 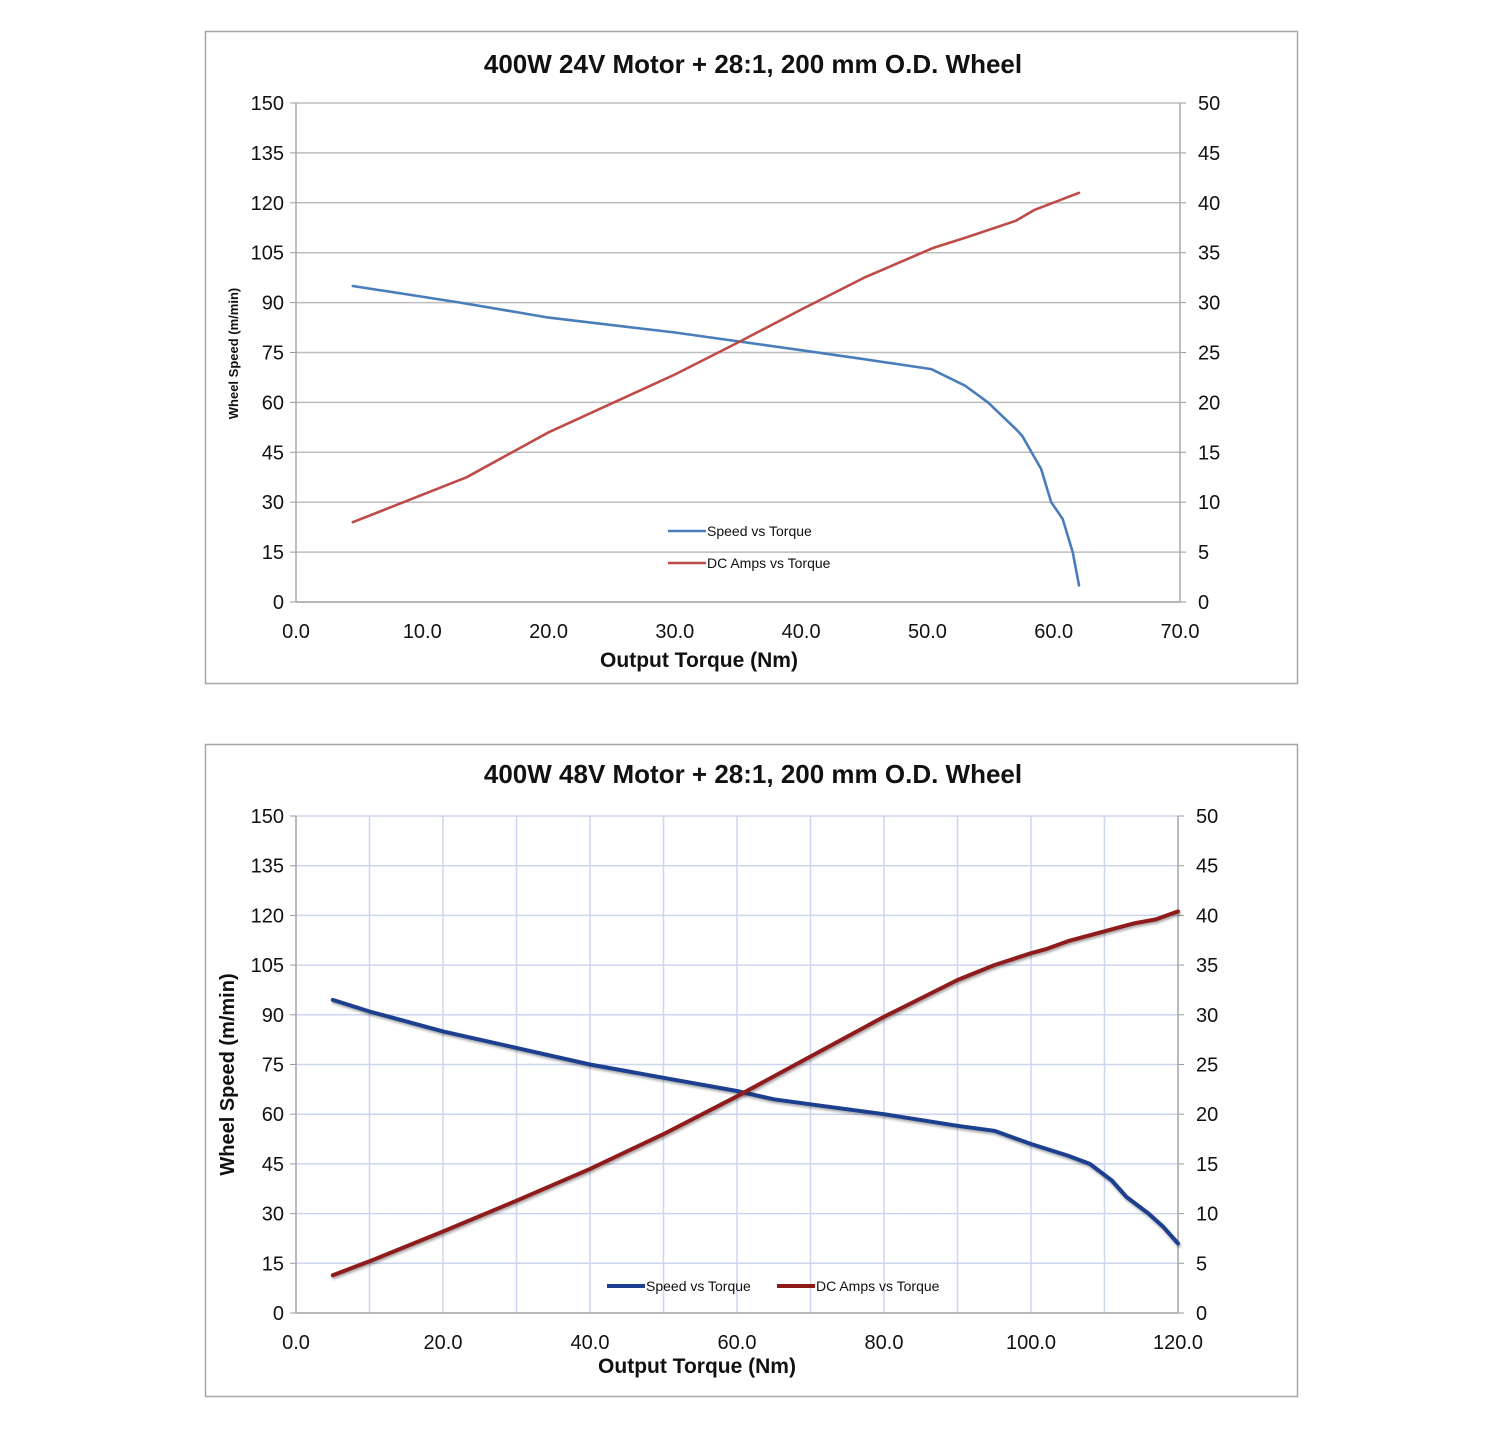 What do you see at coordinates (884, 1343) in the screenshot?
I see `x-tick-label: 80.0` at bounding box center [884, 1343].